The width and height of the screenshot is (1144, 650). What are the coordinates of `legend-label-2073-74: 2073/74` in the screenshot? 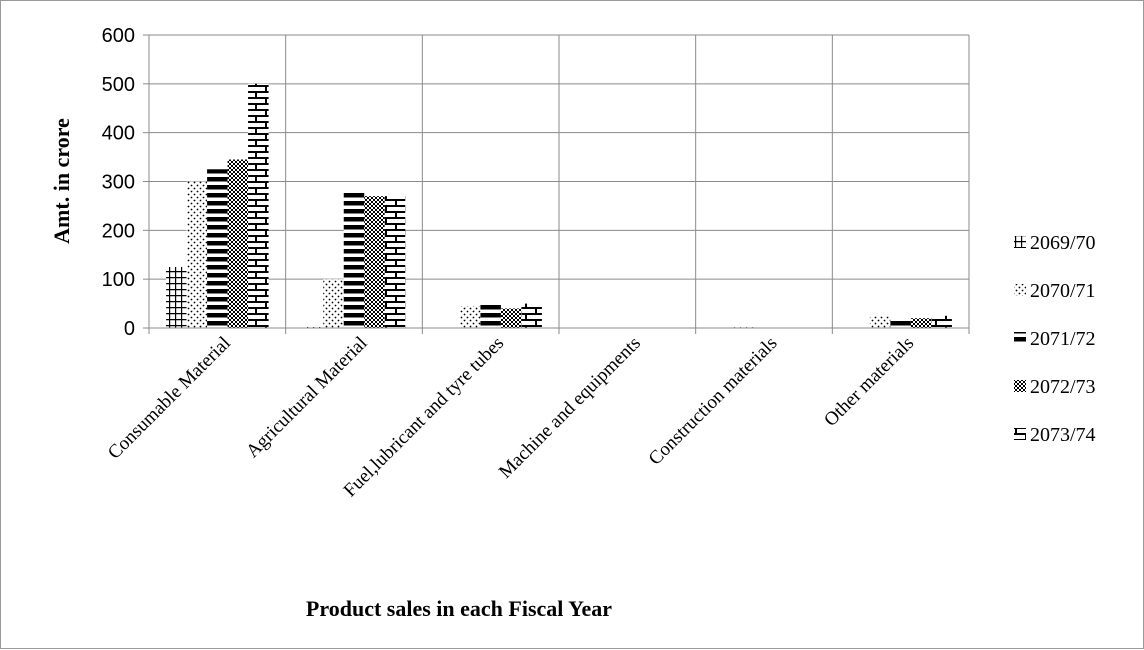 It's located at (1063, 435).